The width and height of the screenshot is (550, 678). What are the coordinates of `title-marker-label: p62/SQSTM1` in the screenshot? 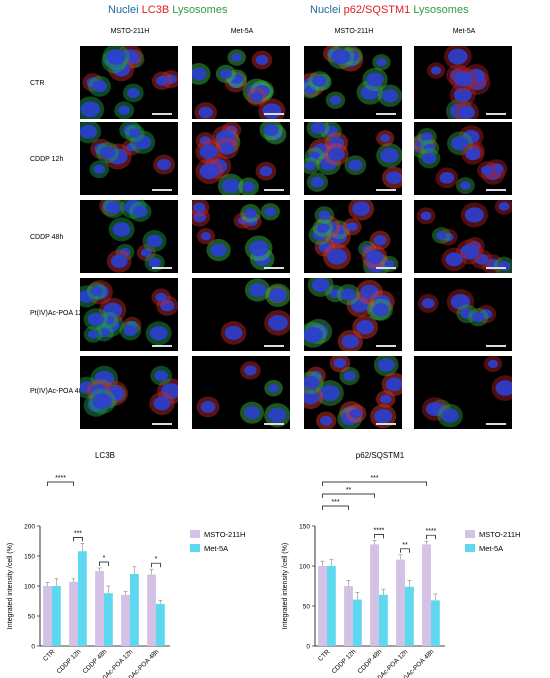 It's located at (377, 10).